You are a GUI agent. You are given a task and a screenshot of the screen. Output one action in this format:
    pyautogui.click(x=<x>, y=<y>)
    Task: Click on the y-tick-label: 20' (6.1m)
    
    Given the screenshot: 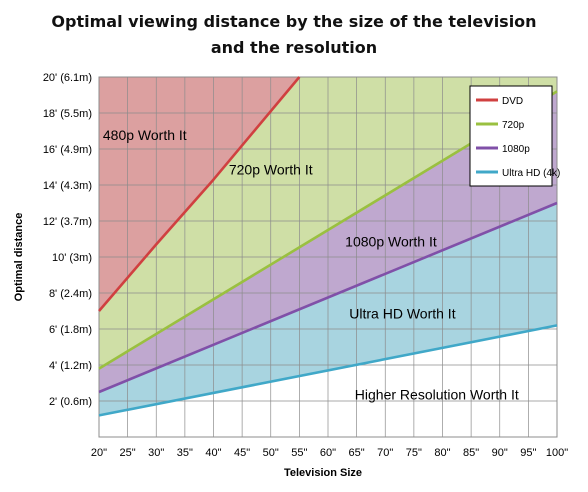 What is the action you would take?
    pyautogui.click(x=67, y=78)
    